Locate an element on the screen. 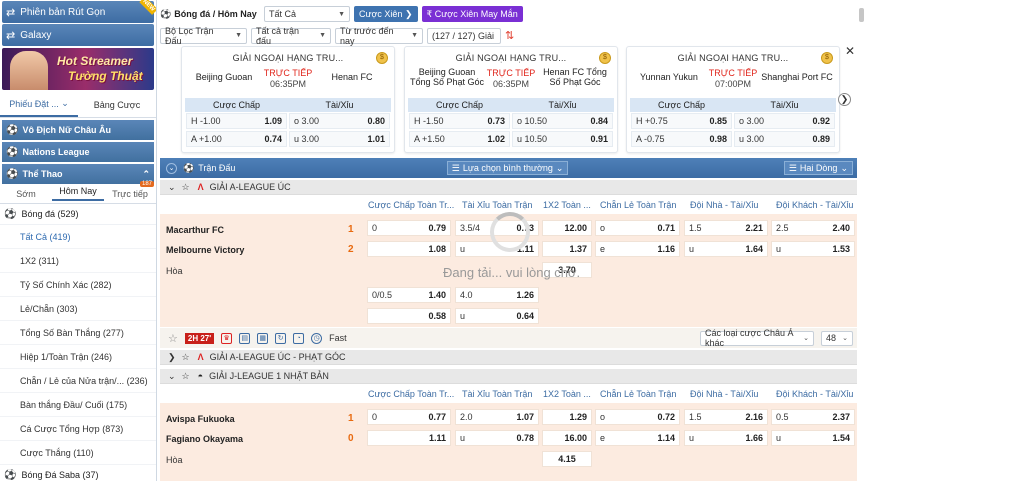 The height and width of the screenshot is (481, 1024). market-item: Cược Thắng (110) is located at coordinates (78, 453).